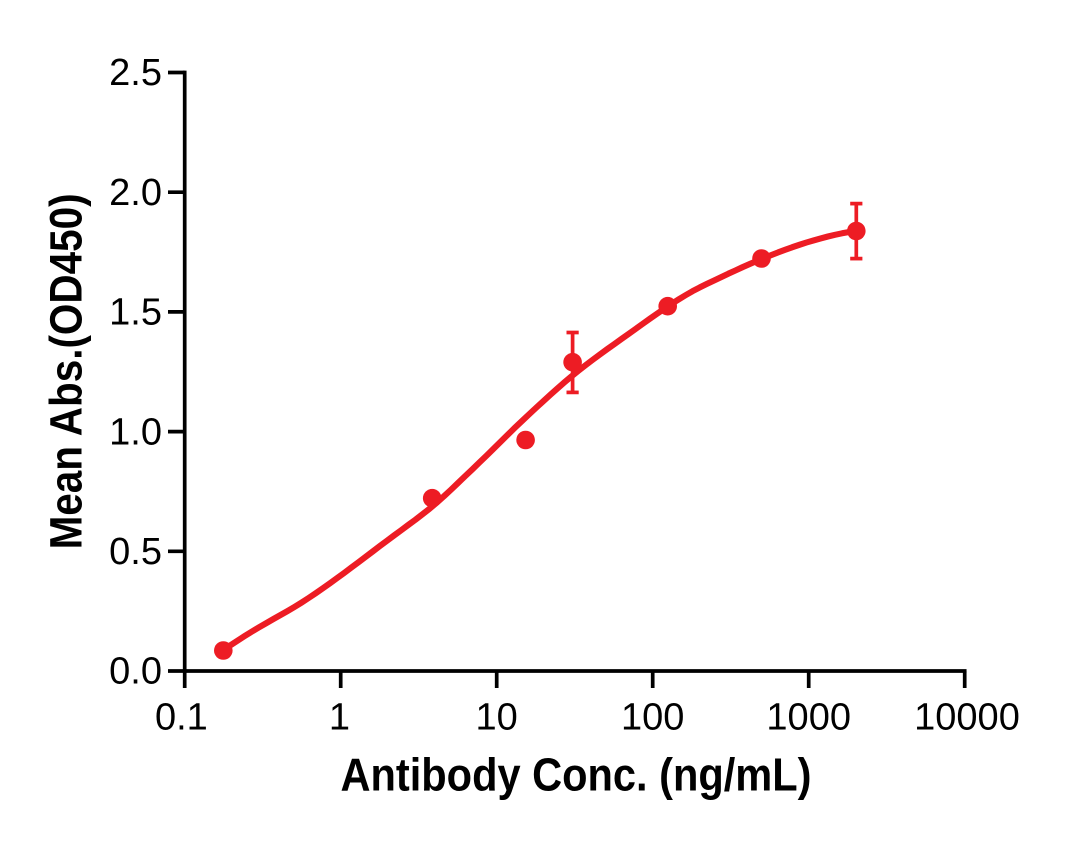 Image resolution: width=1088 pixels, height=848 pixels. I want to click on svg-text: Mean Abs.(OD450), so click(66, 371).